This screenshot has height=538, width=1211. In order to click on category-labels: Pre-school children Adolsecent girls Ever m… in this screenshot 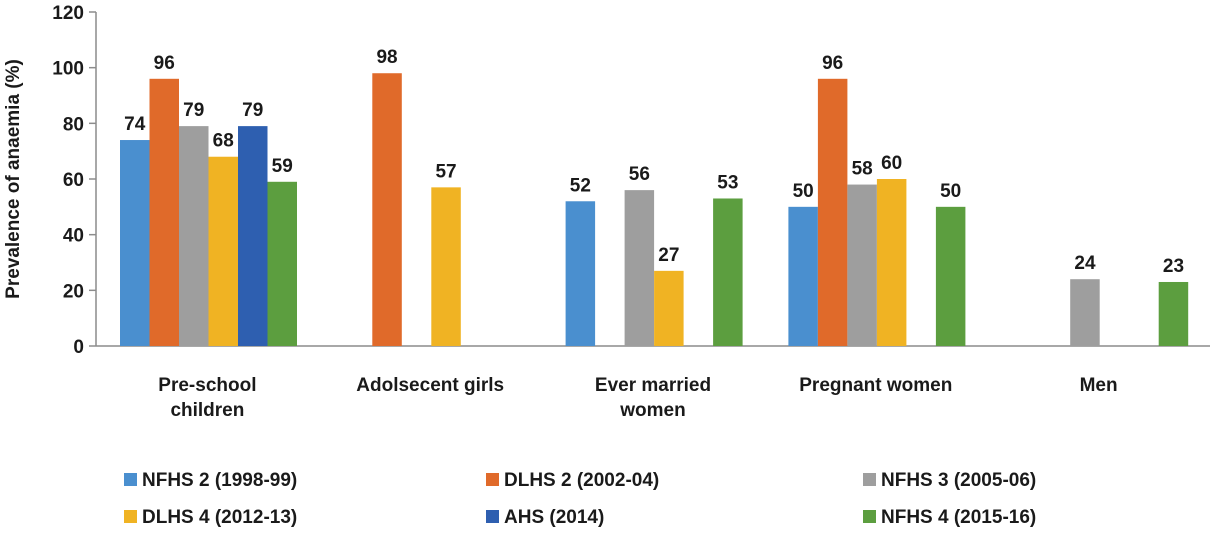, I will do `click(637, 398)`.